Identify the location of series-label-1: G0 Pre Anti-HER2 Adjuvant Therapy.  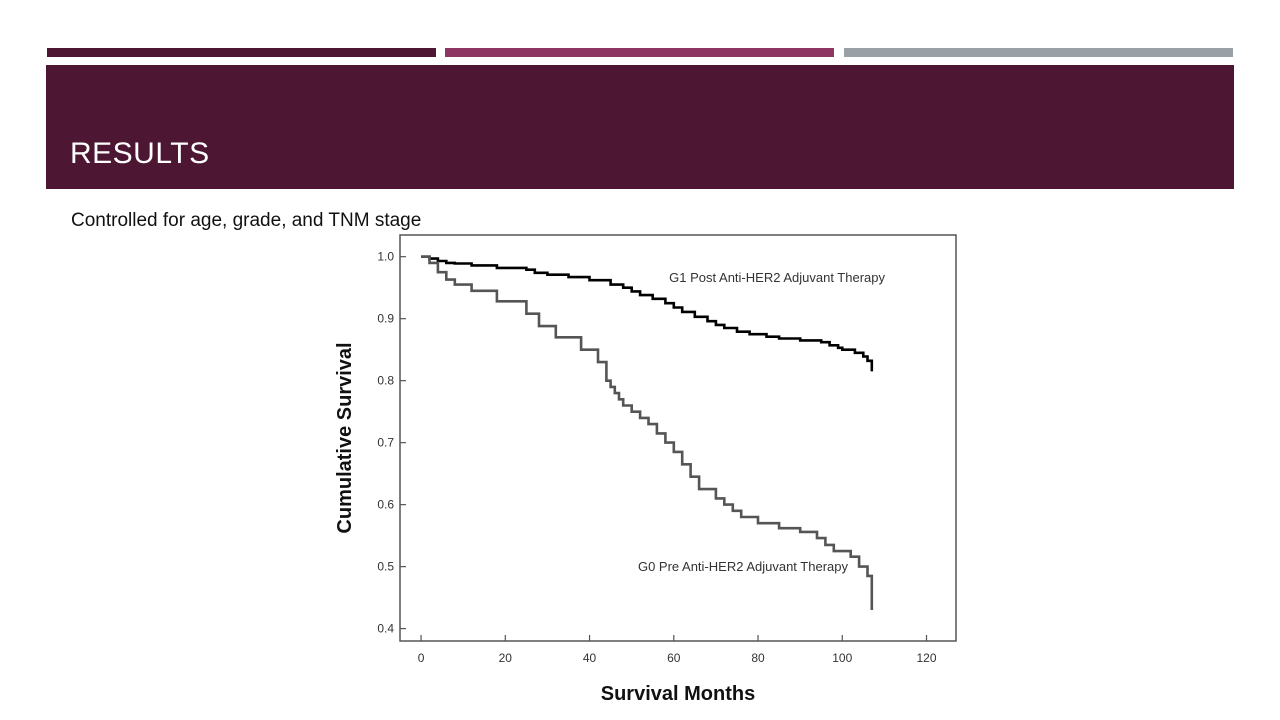
(743, 566).